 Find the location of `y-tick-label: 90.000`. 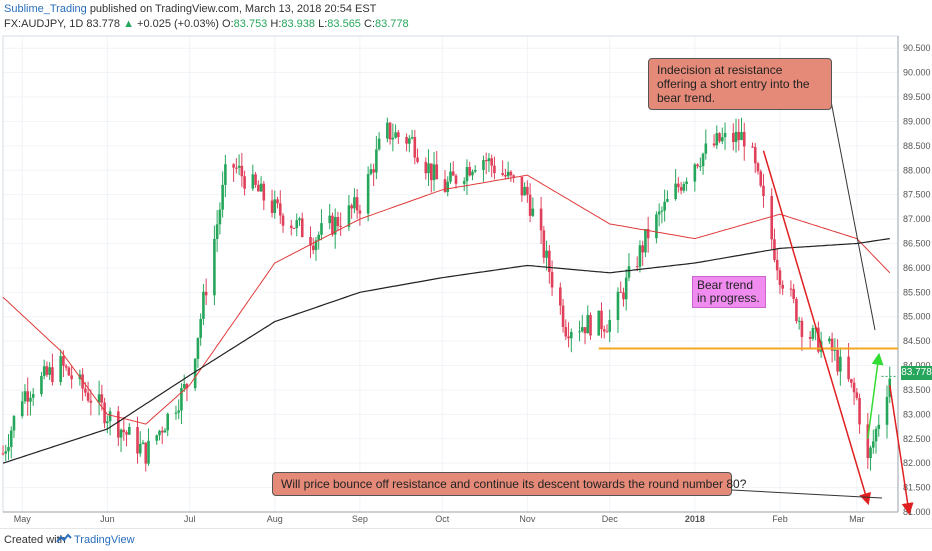

y-tick-label: 90.000 is located at coordinates (917, 73).